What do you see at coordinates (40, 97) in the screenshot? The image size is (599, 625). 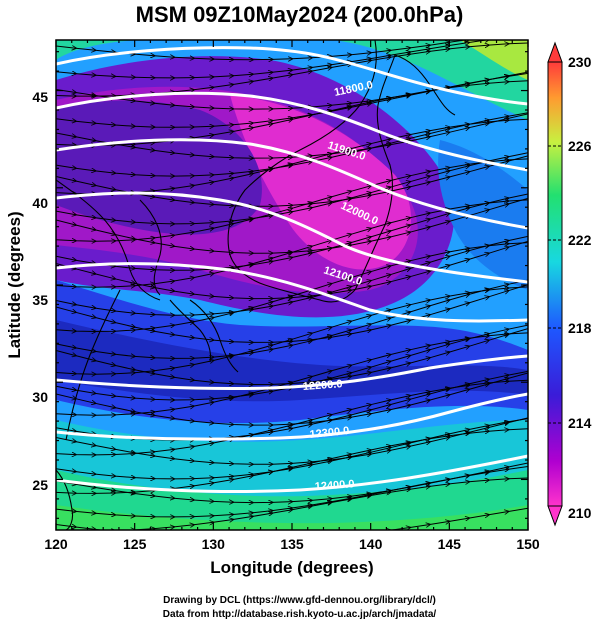 I see `y-tick-label: 45` at bounding box center [40, 97].